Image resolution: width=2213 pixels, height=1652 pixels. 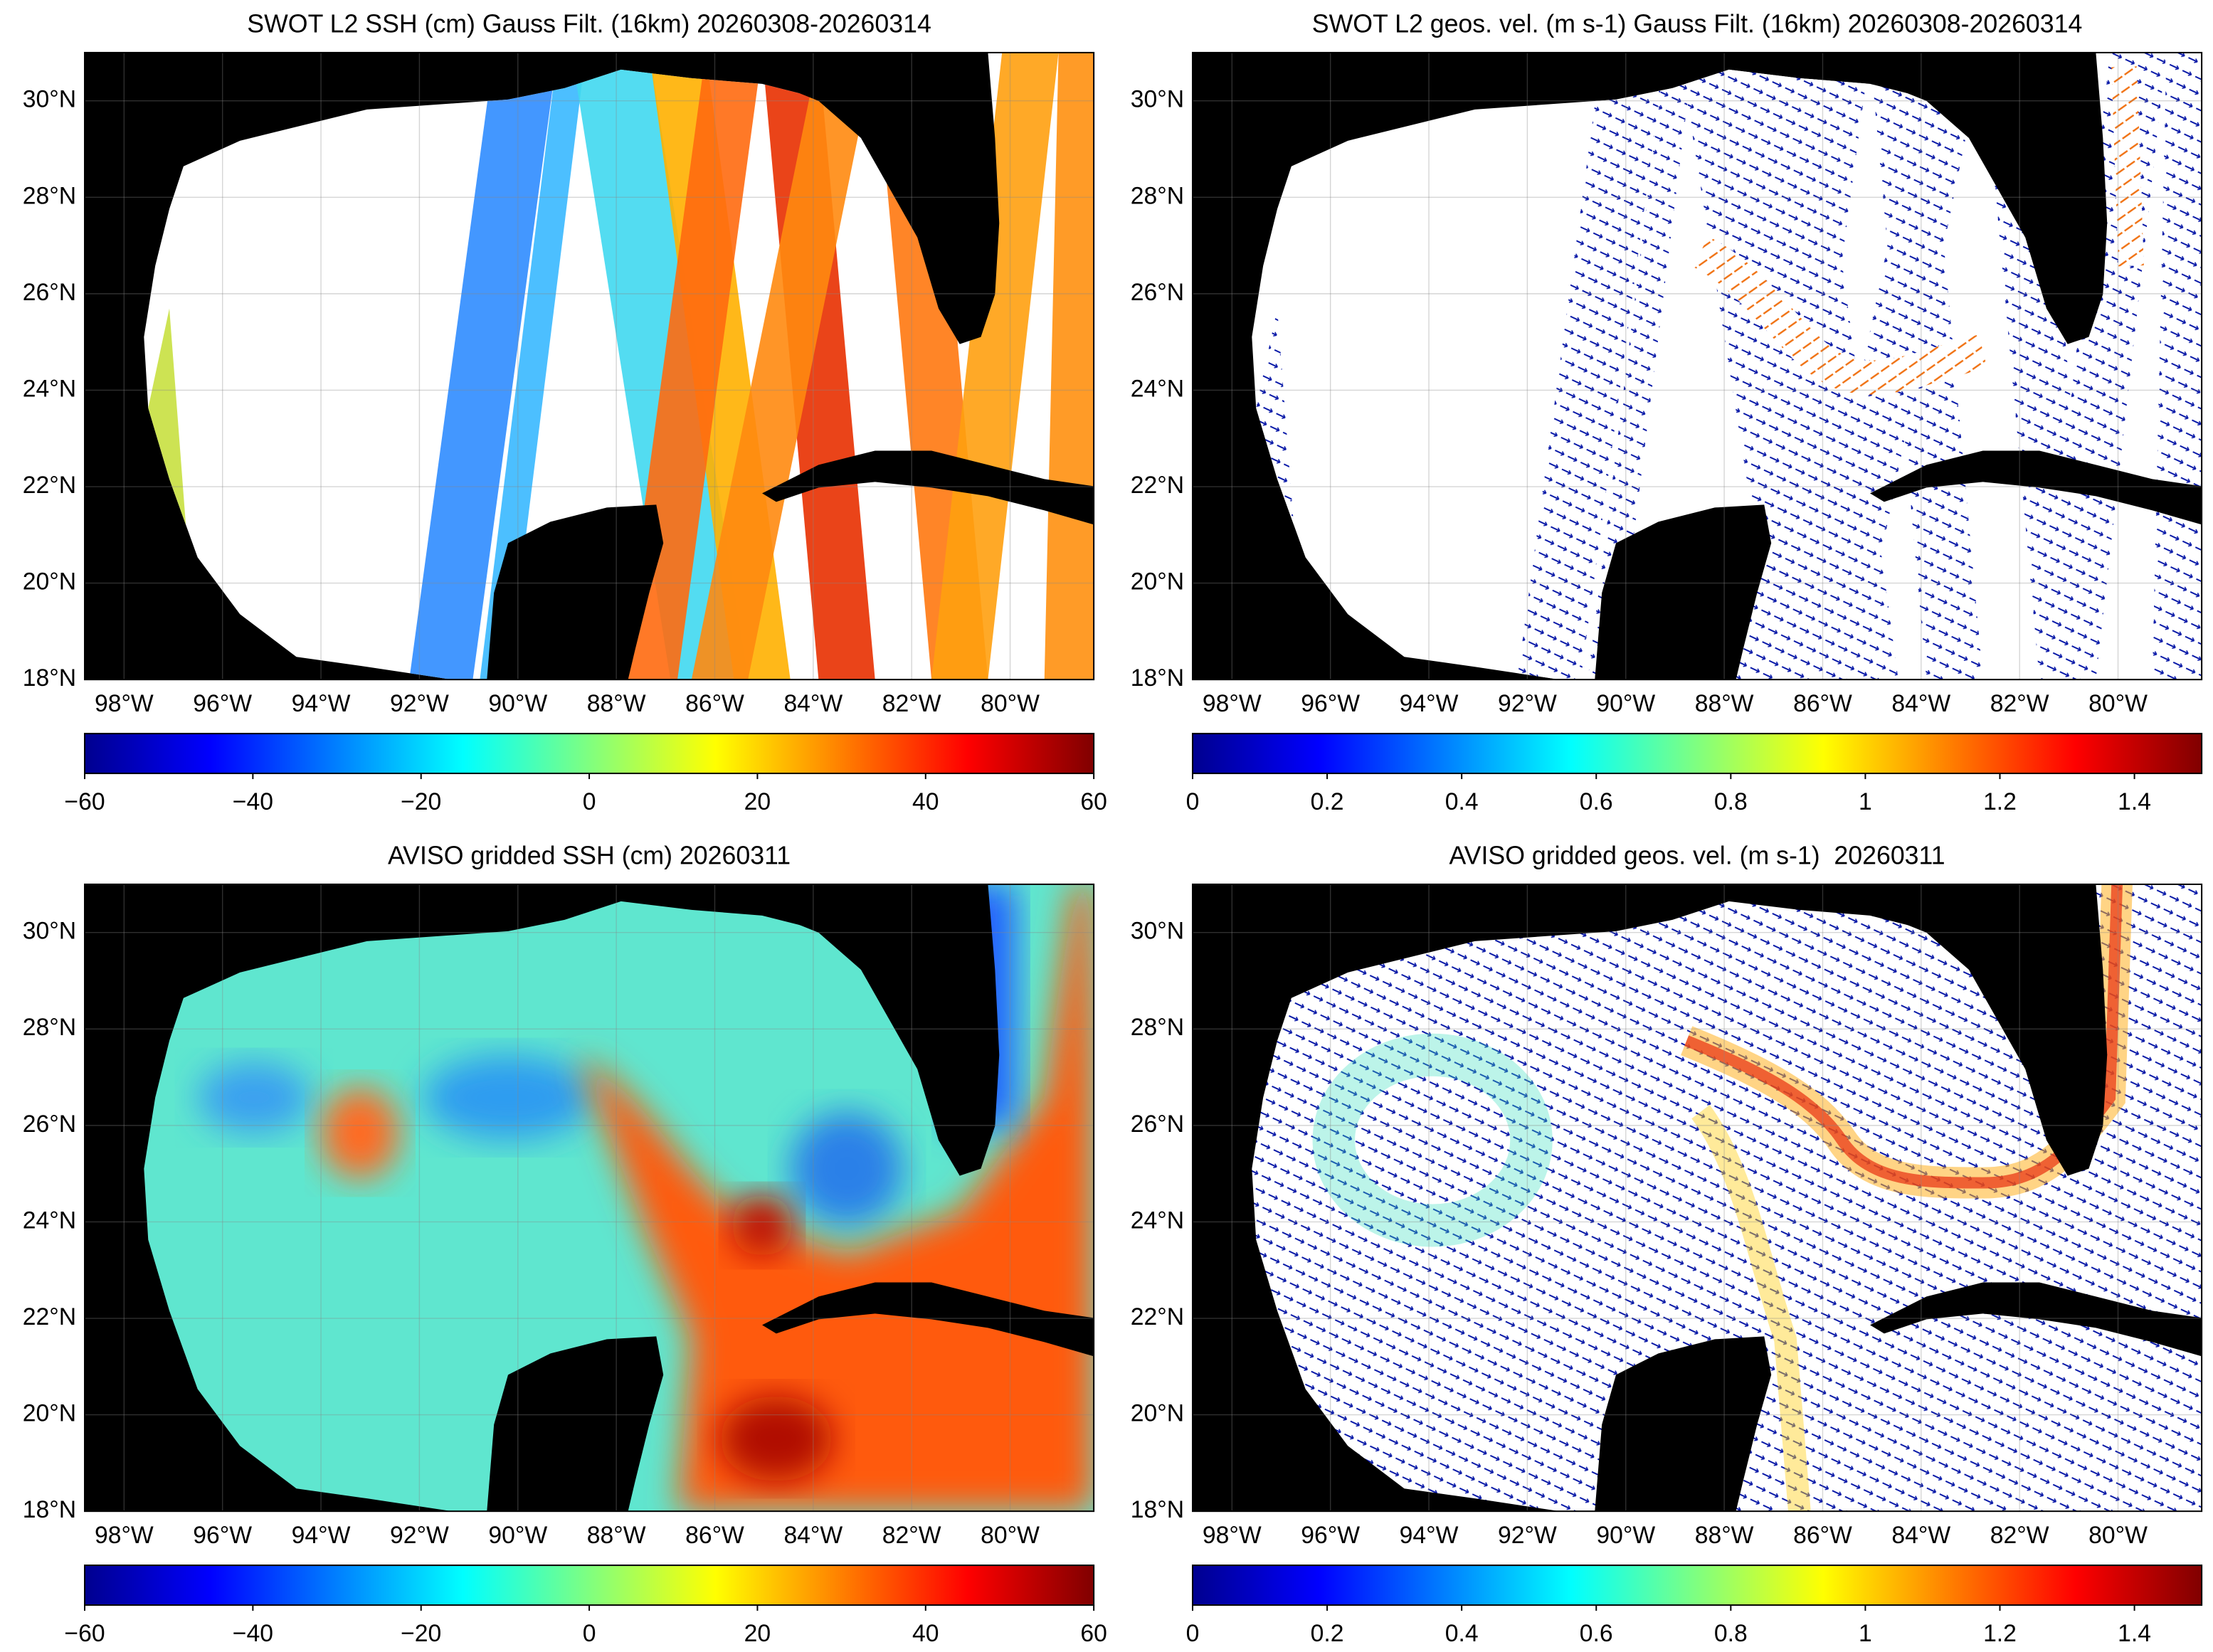 I want to click on high, so click(x=762, y=1225).